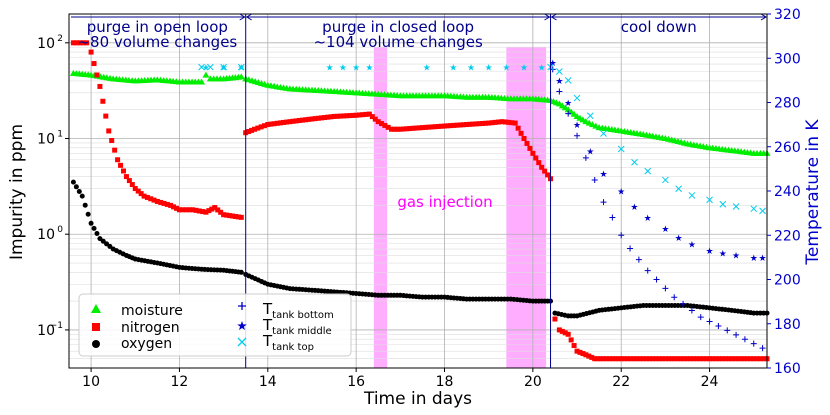 The image size is (830, 415). I want to click on legend-box, so click(215, 325).